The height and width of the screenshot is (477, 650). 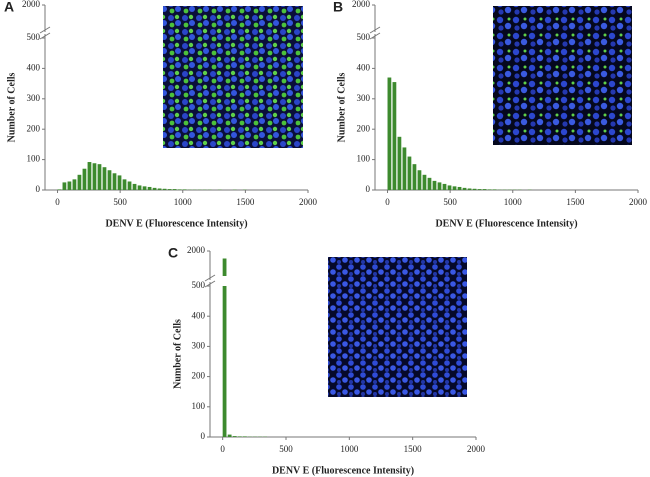 What do you see at coordinates (338, 7) in the screenshot?
I see `panel-label: B` at bounding box center [338, 7].